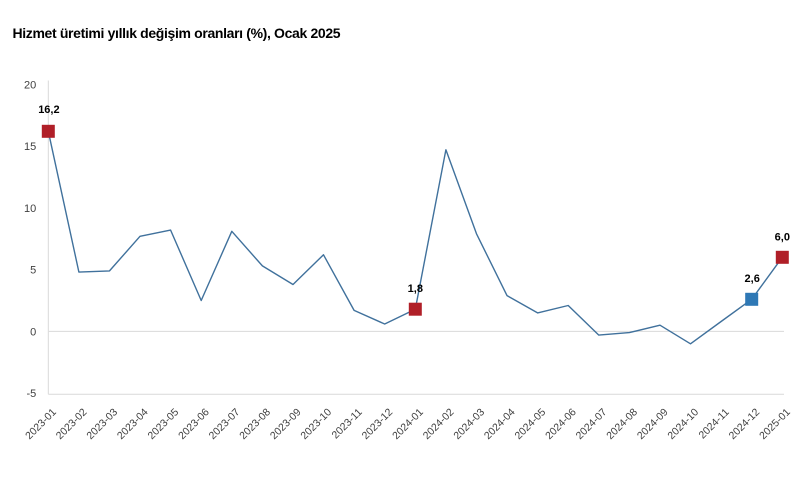 The width and height of the screenshot is (806, 486). Describe the element at coordinates (653, 424) in the screenshot. I see `svg-text: 2024-09` at that location.